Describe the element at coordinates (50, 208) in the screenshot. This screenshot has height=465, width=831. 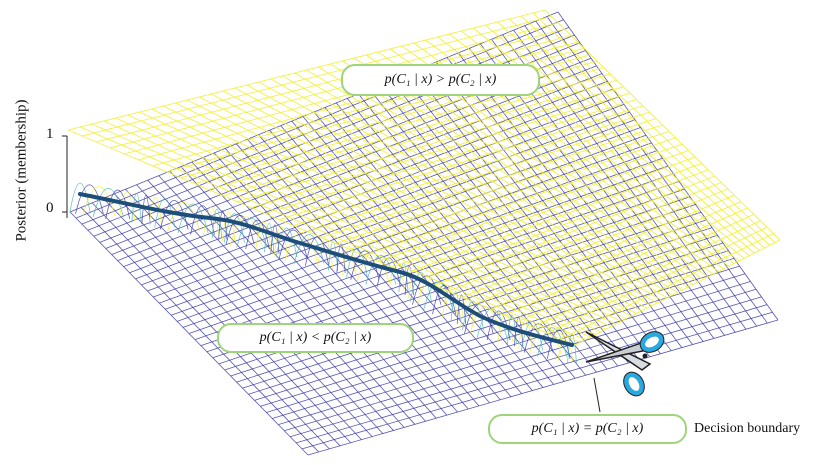
I see `y-tick-0: 0` at that location.